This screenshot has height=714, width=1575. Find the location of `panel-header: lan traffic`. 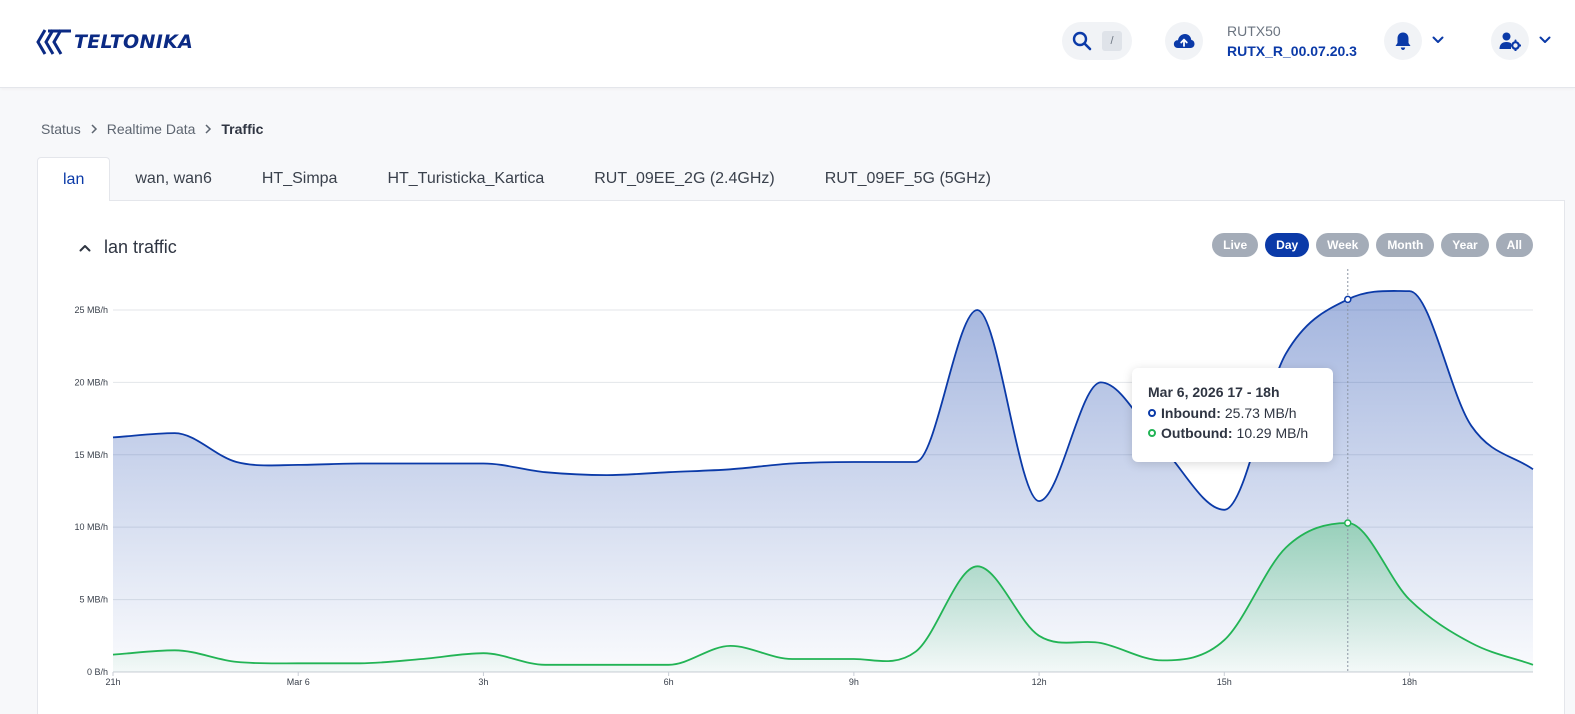

panel-header: lan traffic is located at coordinates (127, 247).